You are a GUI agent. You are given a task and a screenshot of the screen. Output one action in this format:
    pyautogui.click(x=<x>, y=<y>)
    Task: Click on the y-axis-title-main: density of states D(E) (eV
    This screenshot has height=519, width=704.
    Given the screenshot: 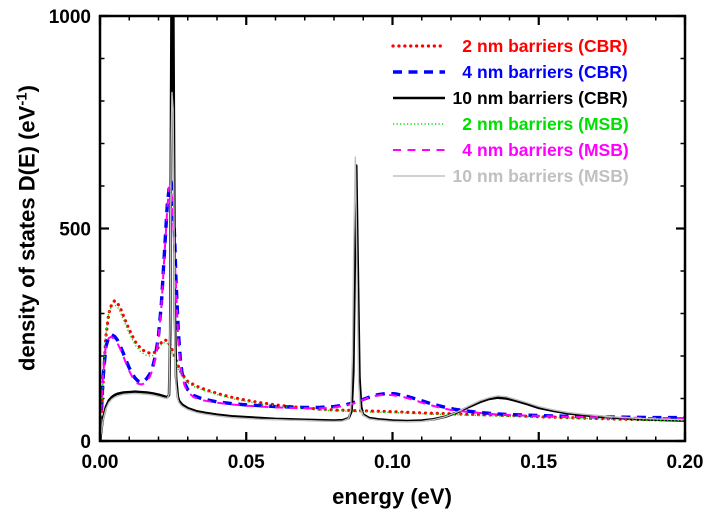 What is the action you would take?
    pyautogui.click(x=27, y=238)
    